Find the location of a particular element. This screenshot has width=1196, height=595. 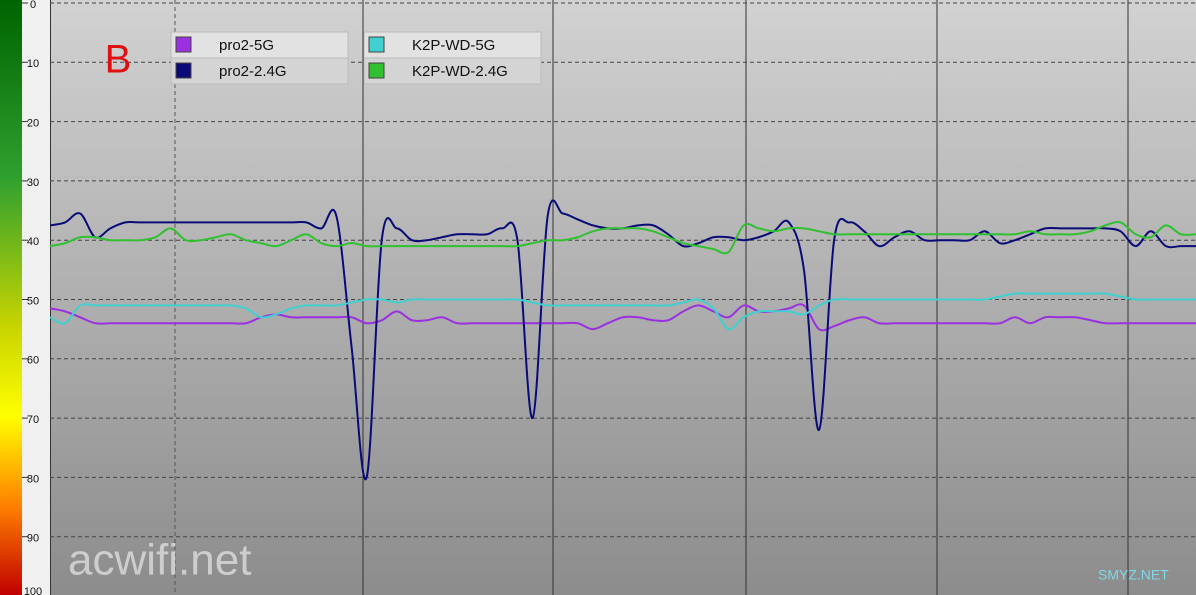

watermark: SMYZ.NET is located at coordinates (1133, 575).